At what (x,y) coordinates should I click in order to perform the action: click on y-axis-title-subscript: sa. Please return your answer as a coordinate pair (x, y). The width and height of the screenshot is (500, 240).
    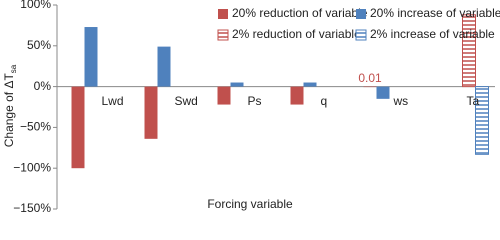
    Looking at the image, I should click on (13, 68).